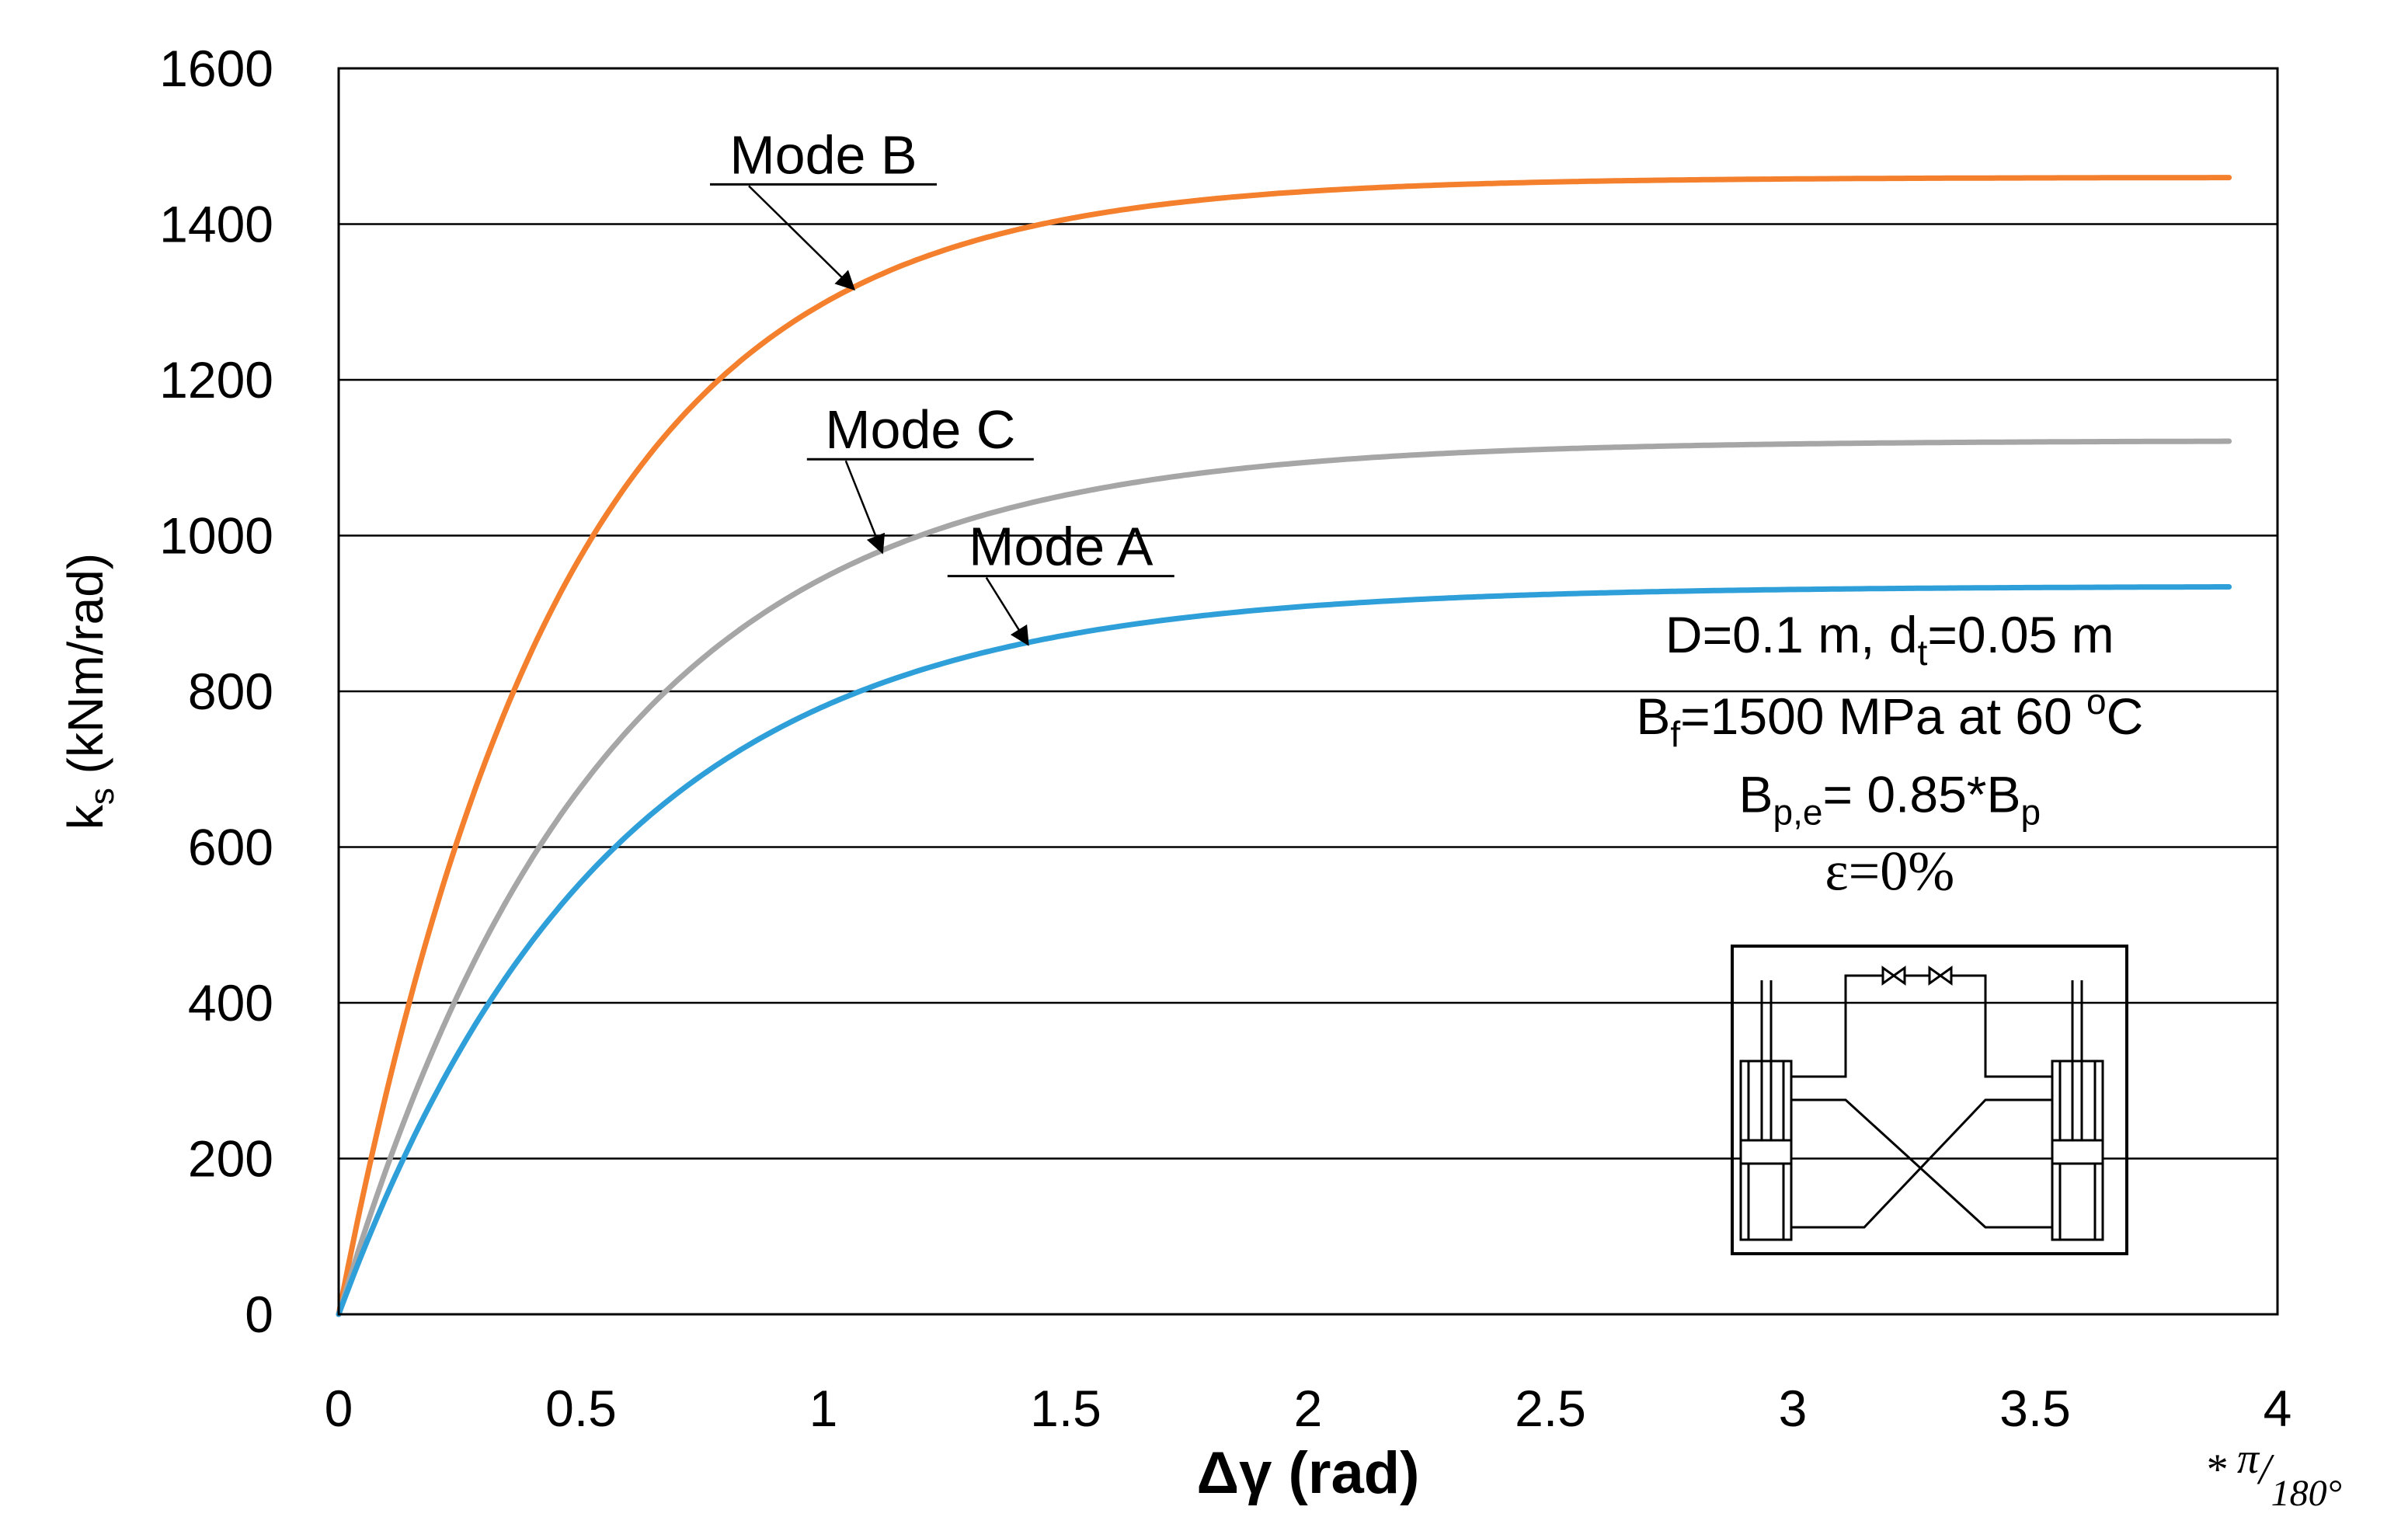 The height and width of the screenshot is (1538, 2408). I want to click on y-tick-label-1200: 1200, so click(216, 380).